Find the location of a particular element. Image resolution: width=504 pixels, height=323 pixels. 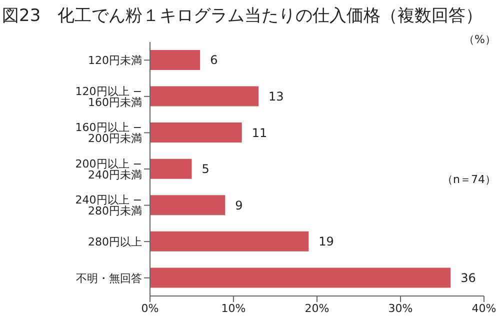

data-label: 6 is located at coordinates (214, 60).